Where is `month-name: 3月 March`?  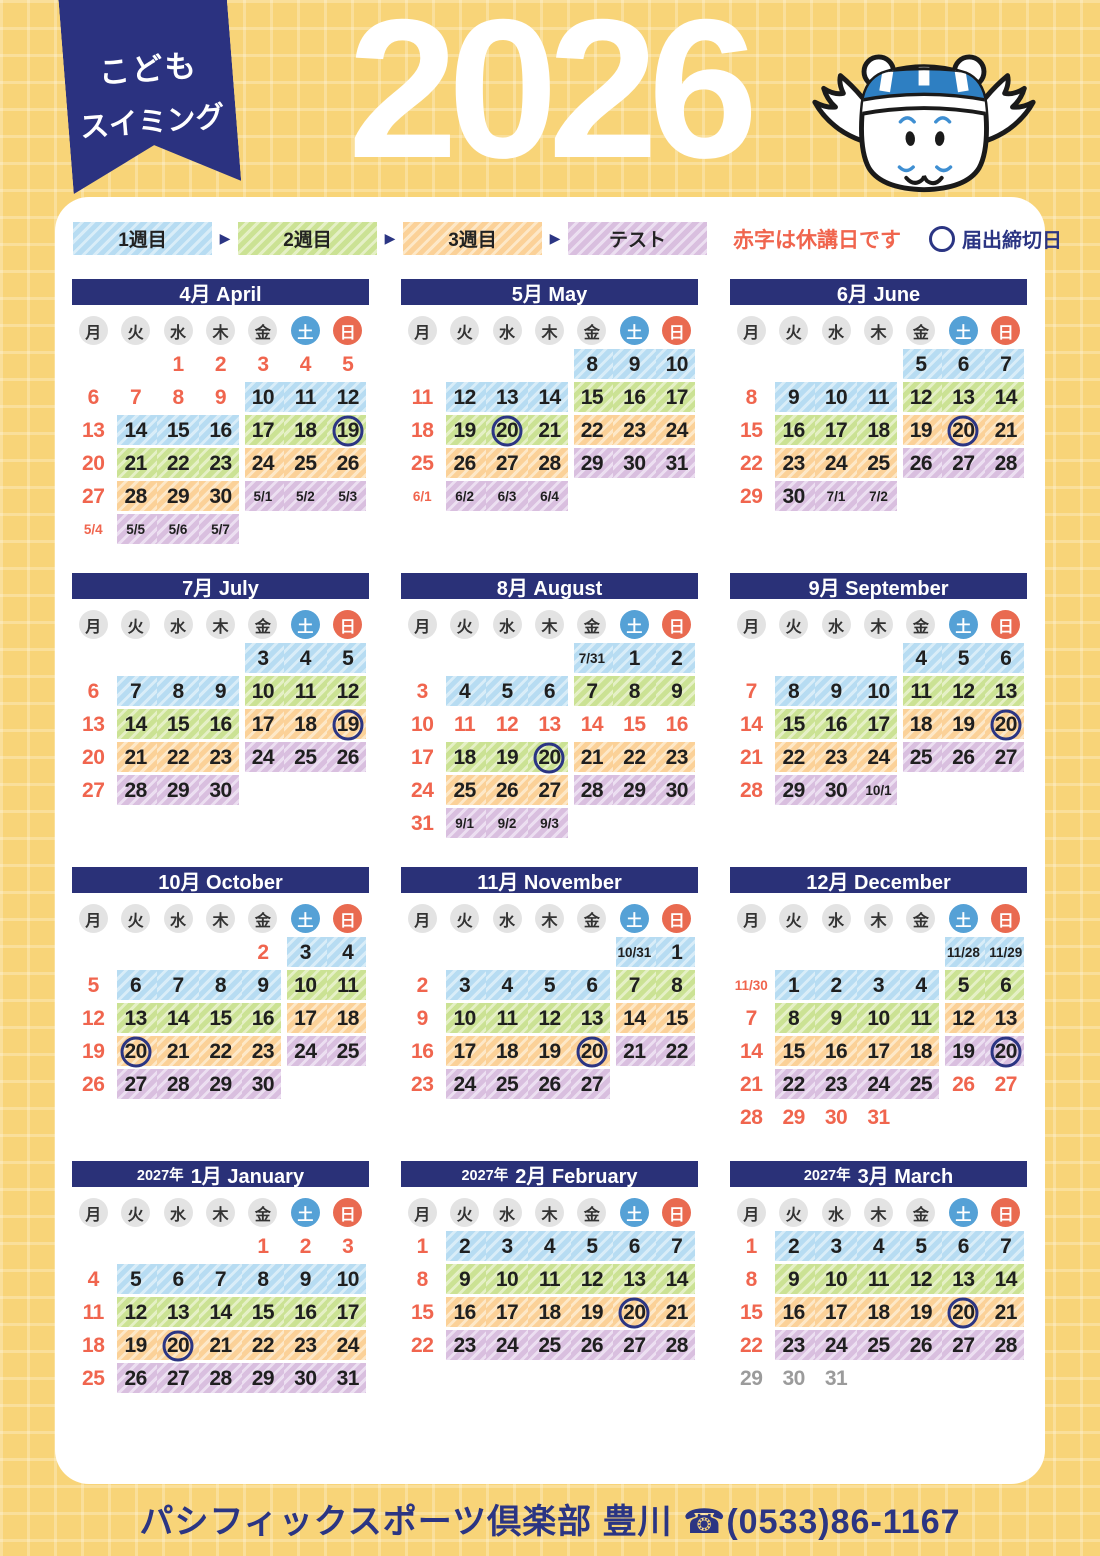 month-name: 3月 March is located at coordinates (905, 1176).